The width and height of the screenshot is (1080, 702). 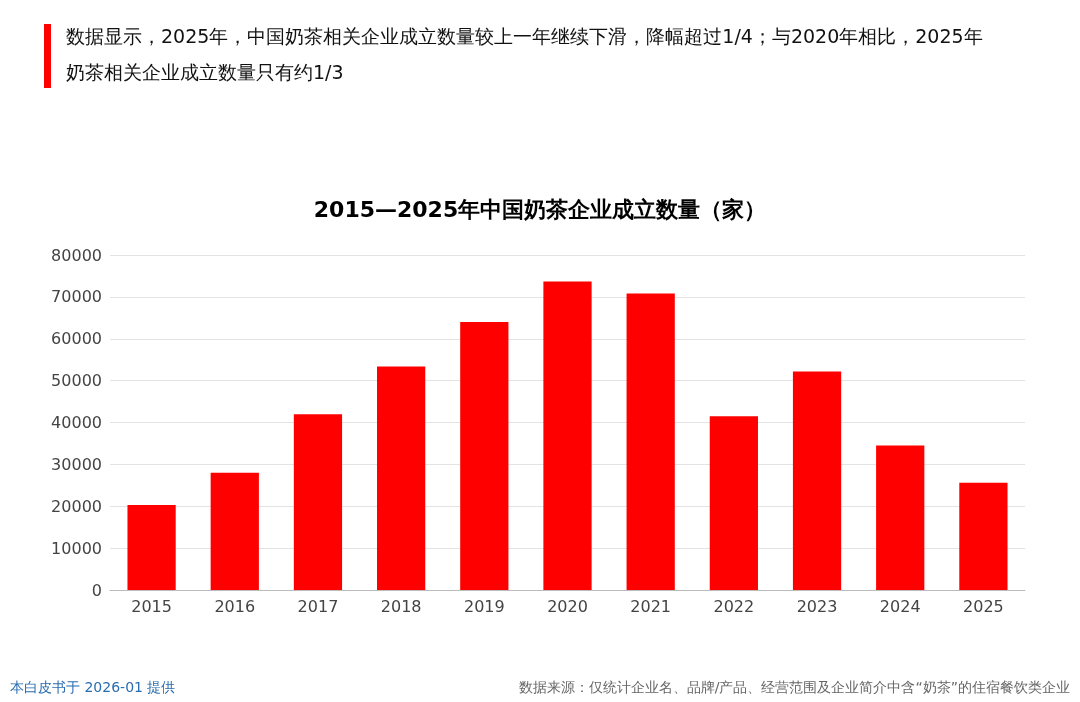 I want to click on x-tick-label: 2019, so click(x=484, y=606).